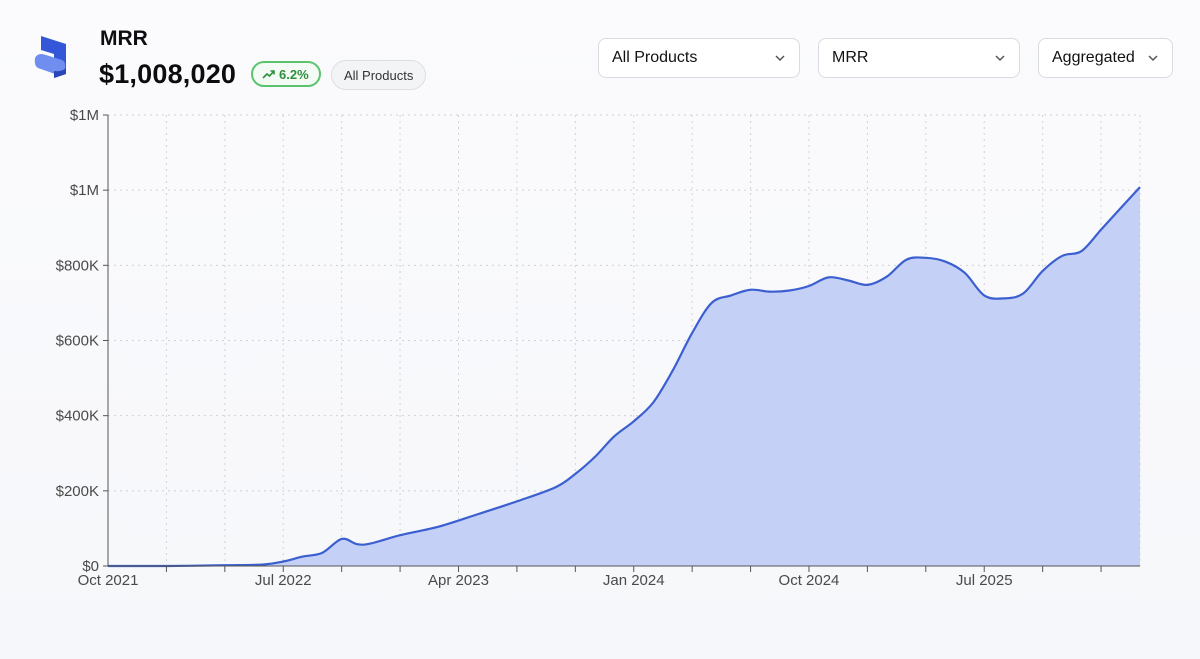 Image resolution: width=1200 pixels, height=659 pixels. I want to click on x-tick-label: Oct 2021, so click(108, 580).